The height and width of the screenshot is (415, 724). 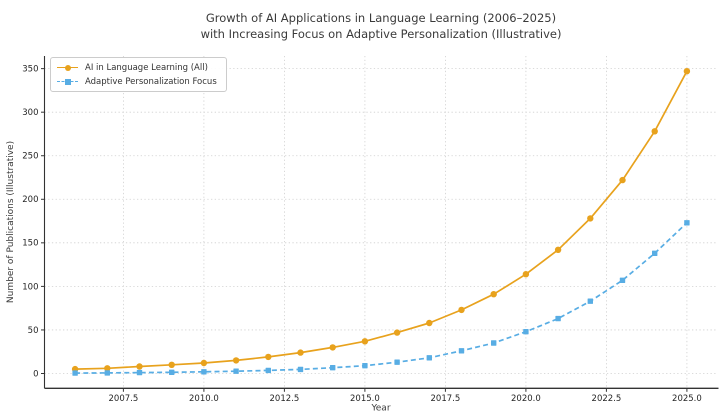 What do you see at coordinates (365, 399) in the screenshot?
I see `x-tick-label: 2015.0` at bounding box center [365, 399].